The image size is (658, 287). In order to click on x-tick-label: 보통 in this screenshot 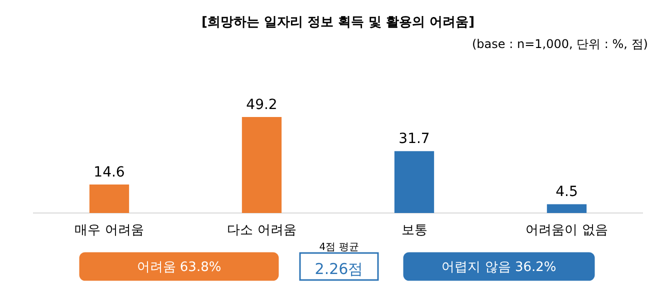, I will do `click(414, 230)`.